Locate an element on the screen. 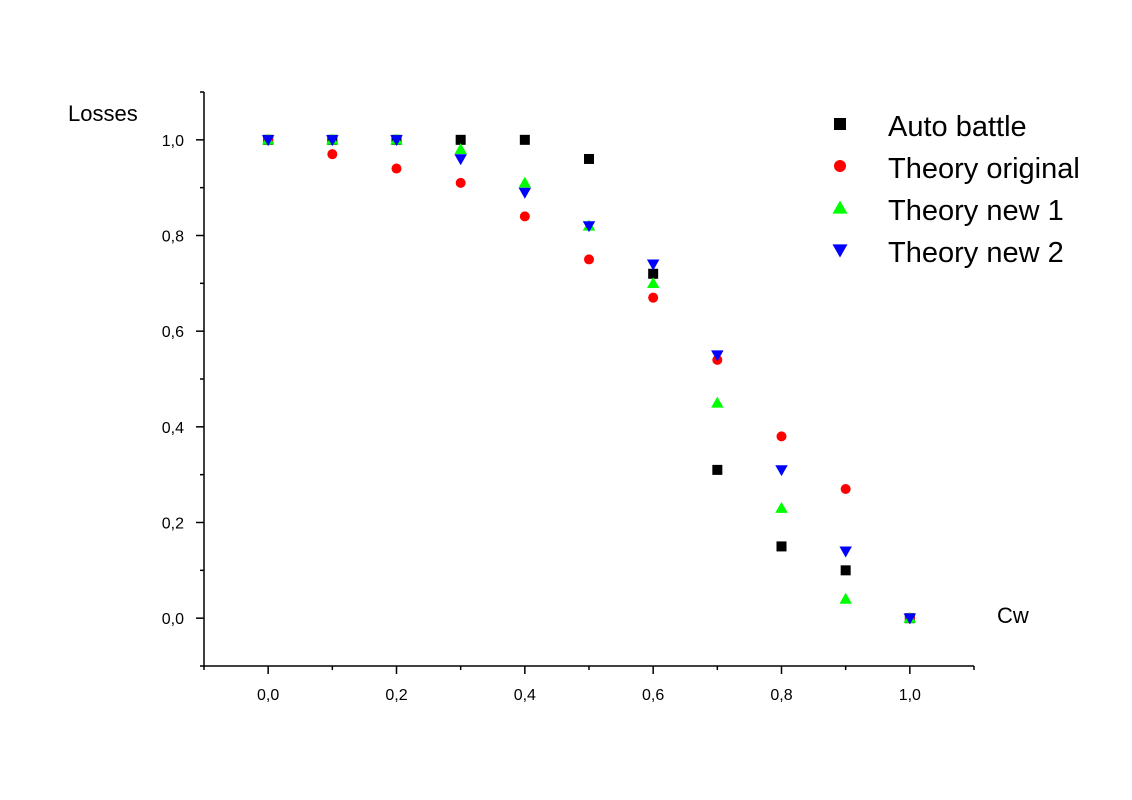 This screenshot has height=800, width=1132. legend-label: Theory new 2 is located at coordinates (976, 253).